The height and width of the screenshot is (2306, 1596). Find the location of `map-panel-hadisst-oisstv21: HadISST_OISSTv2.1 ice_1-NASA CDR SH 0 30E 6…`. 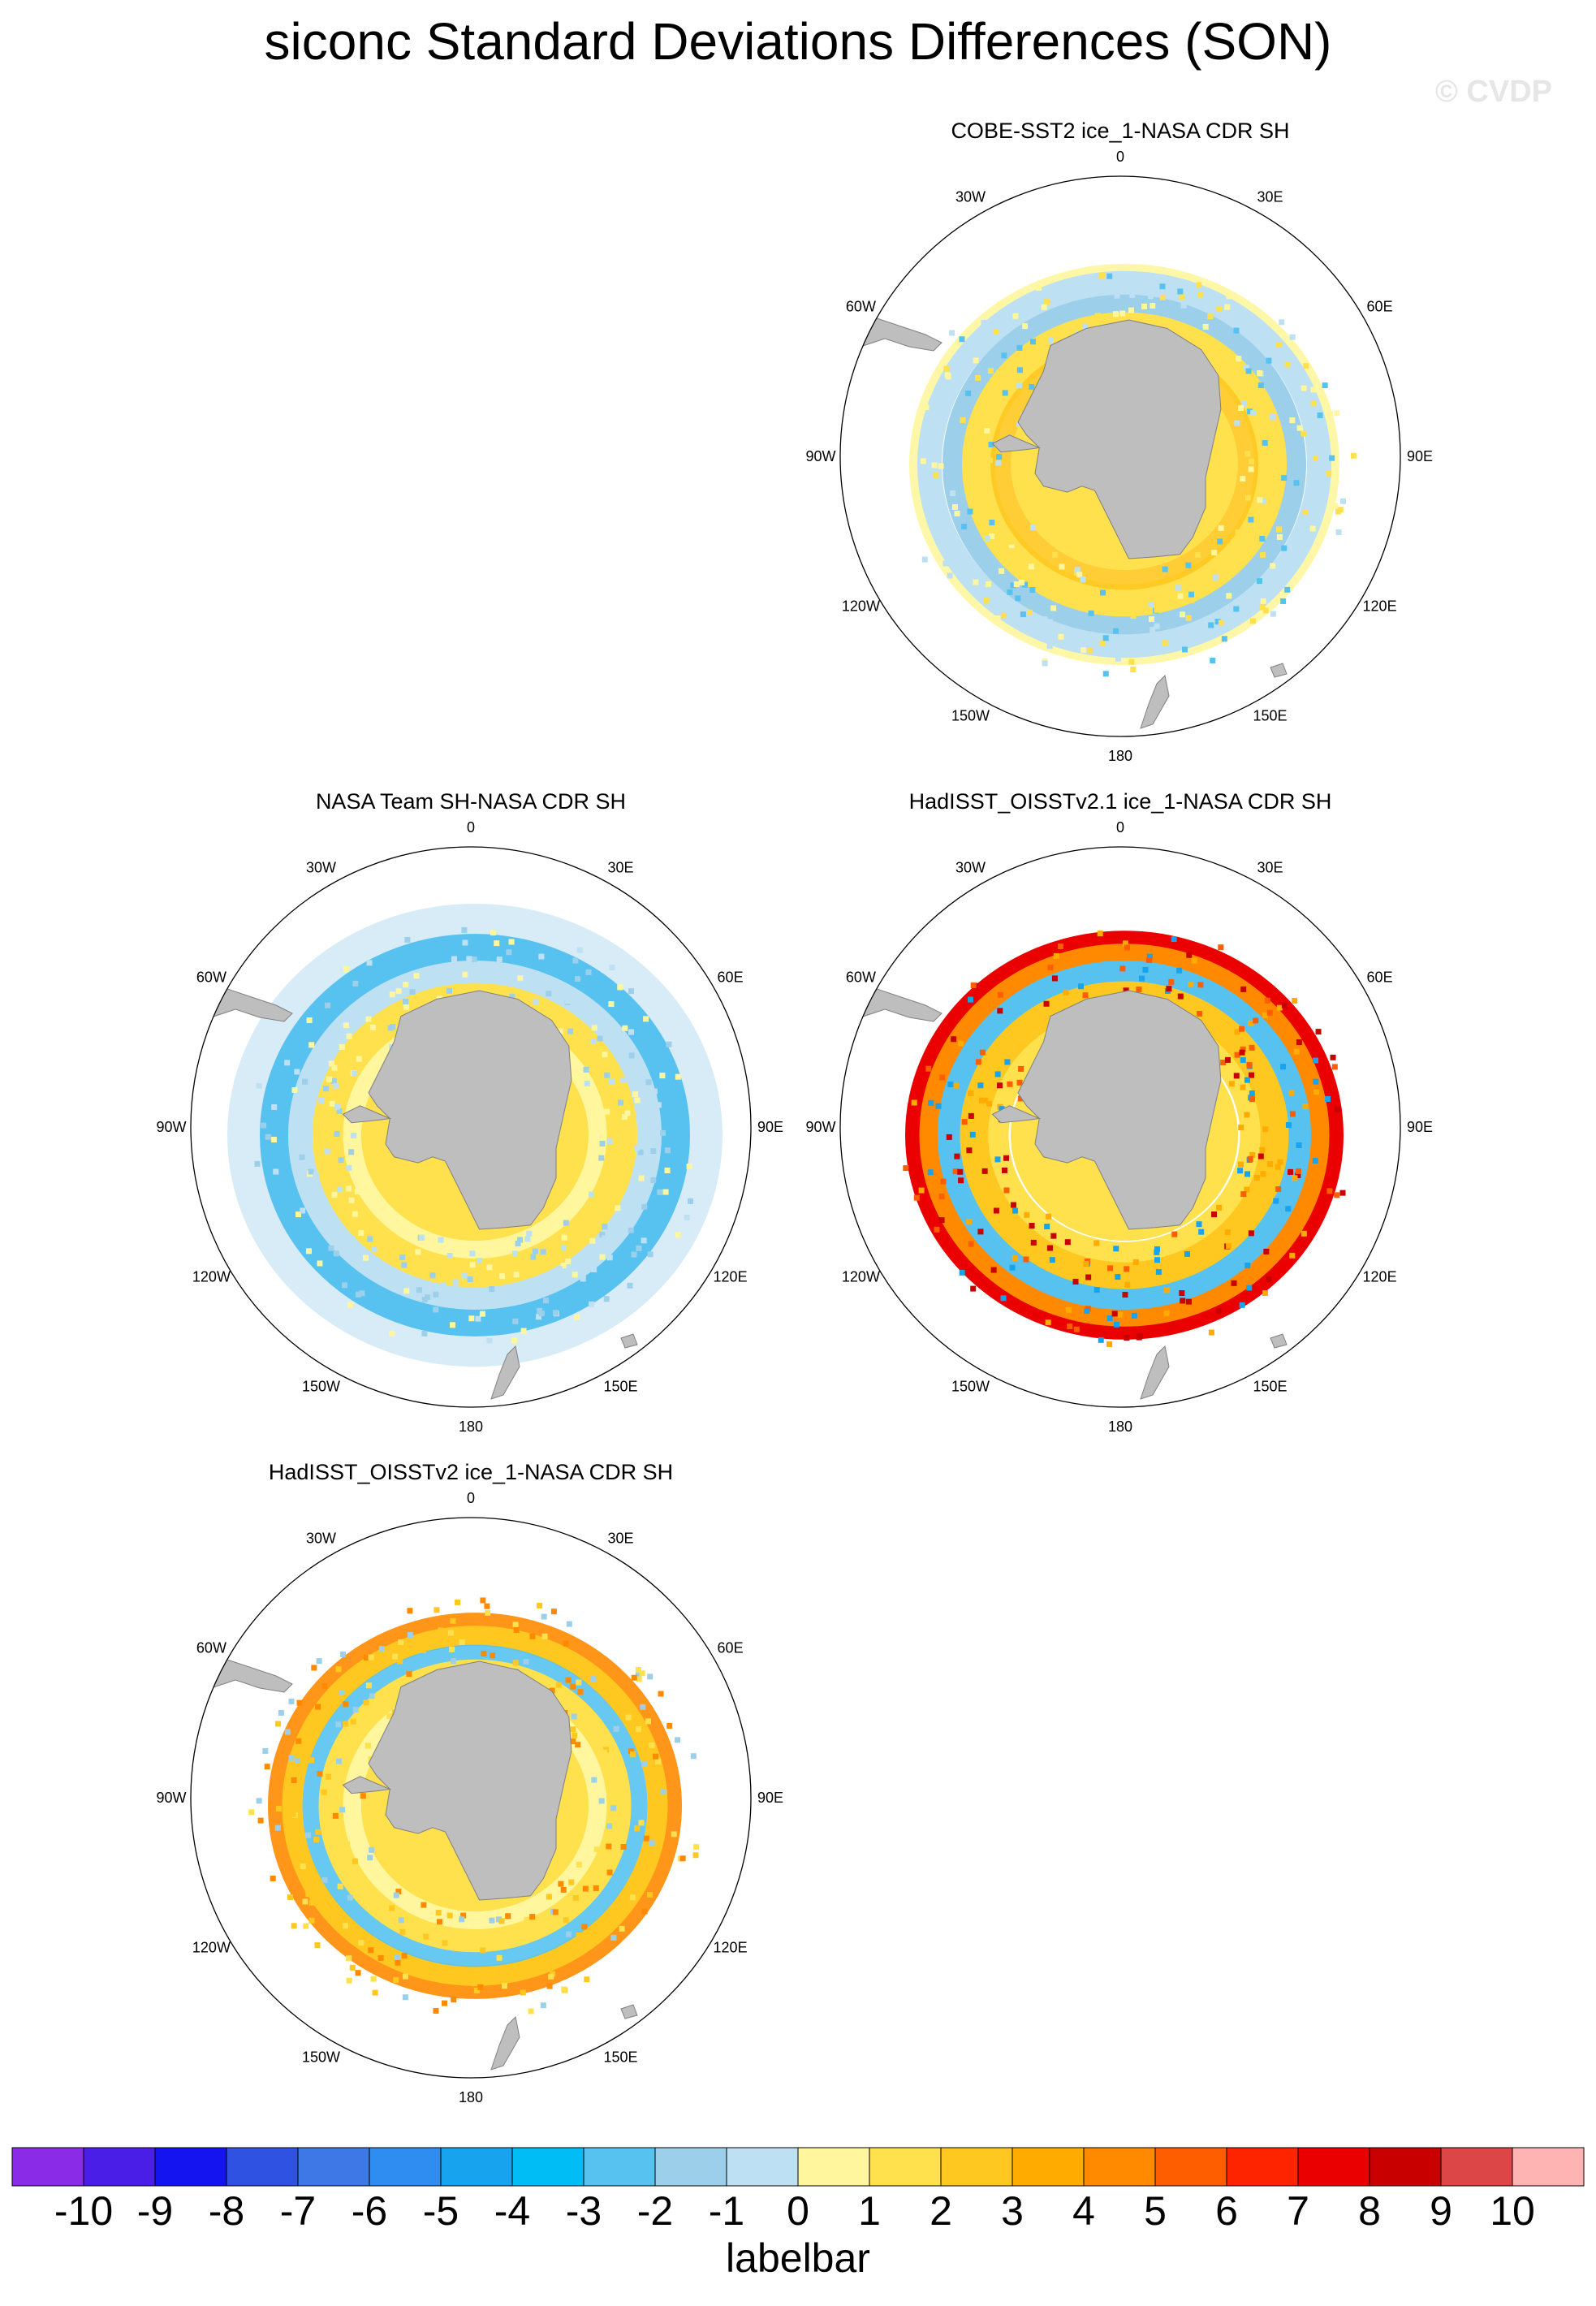

map-panel-hadisst-oisstv21: HadISST_OISSTv2.1 ice_1-NASA CDR SH 0 30E 6… is located at coordinates (1170, 1121).